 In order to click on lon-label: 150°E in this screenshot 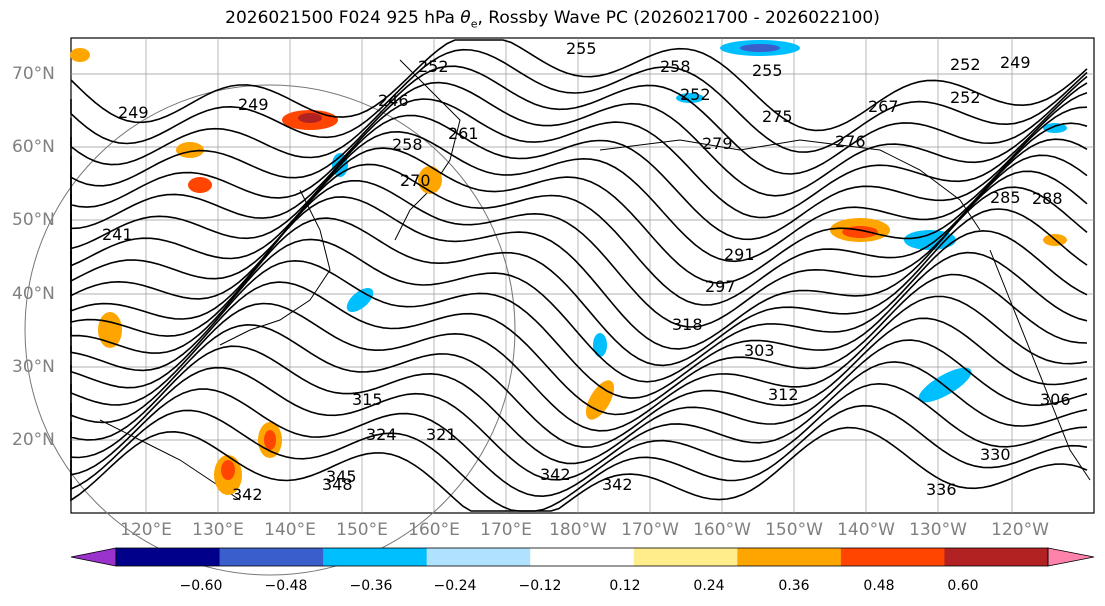, I will do `click(362, 530)`.